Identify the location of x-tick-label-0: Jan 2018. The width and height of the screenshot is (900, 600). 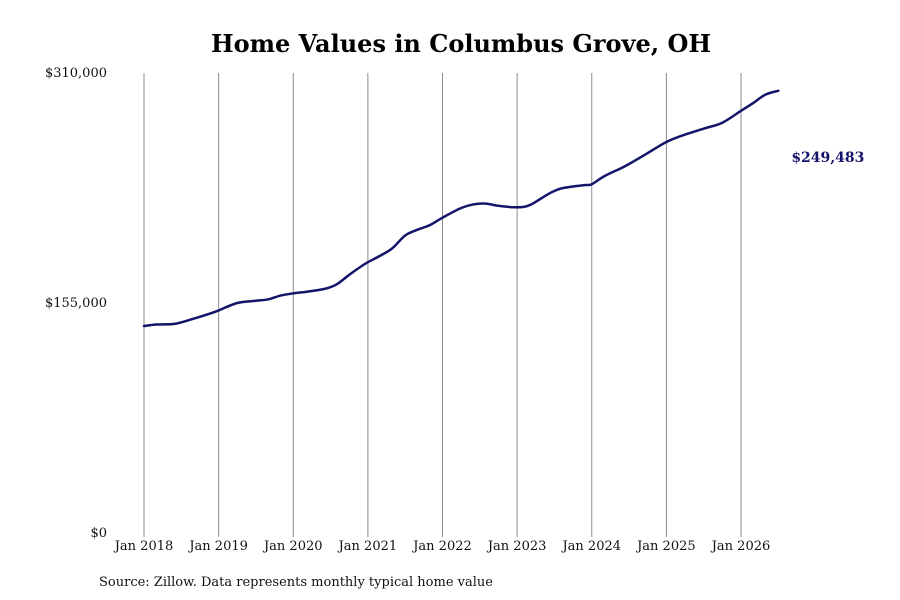
(143, 546).